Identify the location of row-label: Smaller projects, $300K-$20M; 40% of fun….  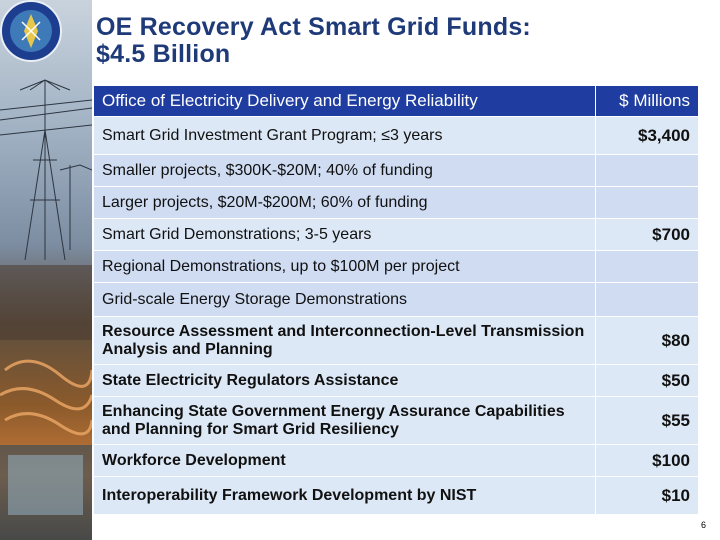
(344, 170).